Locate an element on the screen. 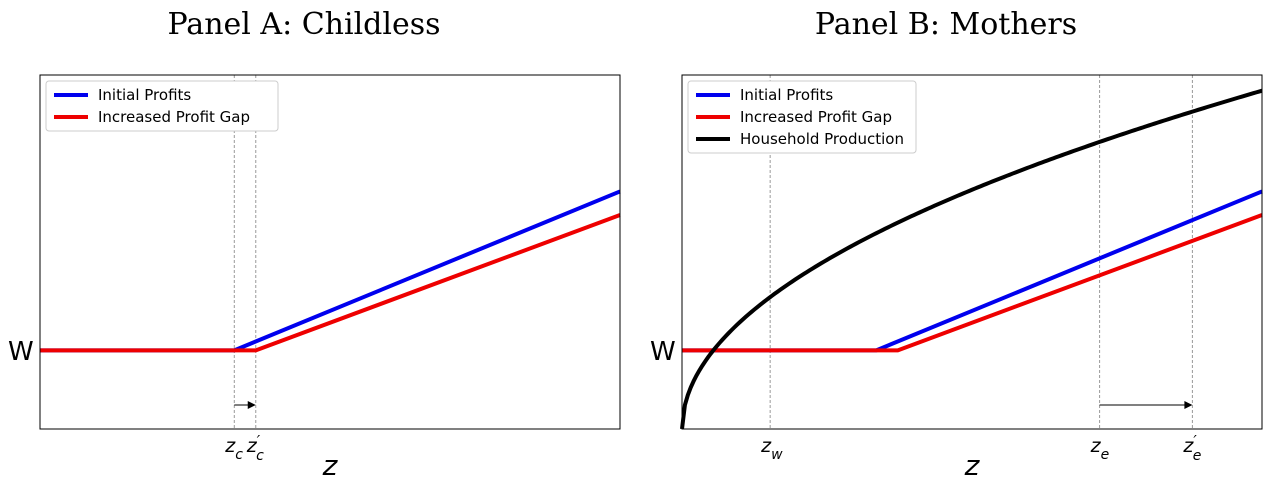 This screenshot has height=485, width=1264. panel-b-arrow is located at coordinates (1146, 405).